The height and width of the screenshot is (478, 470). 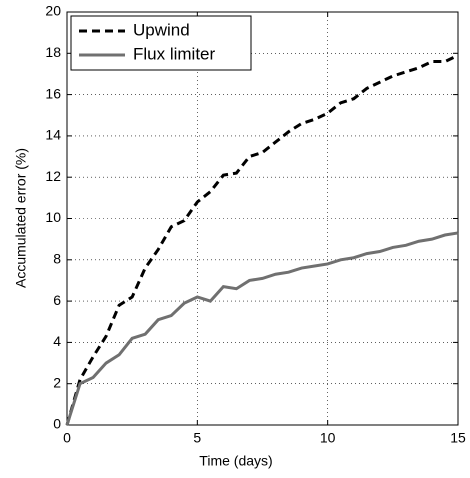 I want to click on legend-label: Flux limiter, so click(x=174, y=53).